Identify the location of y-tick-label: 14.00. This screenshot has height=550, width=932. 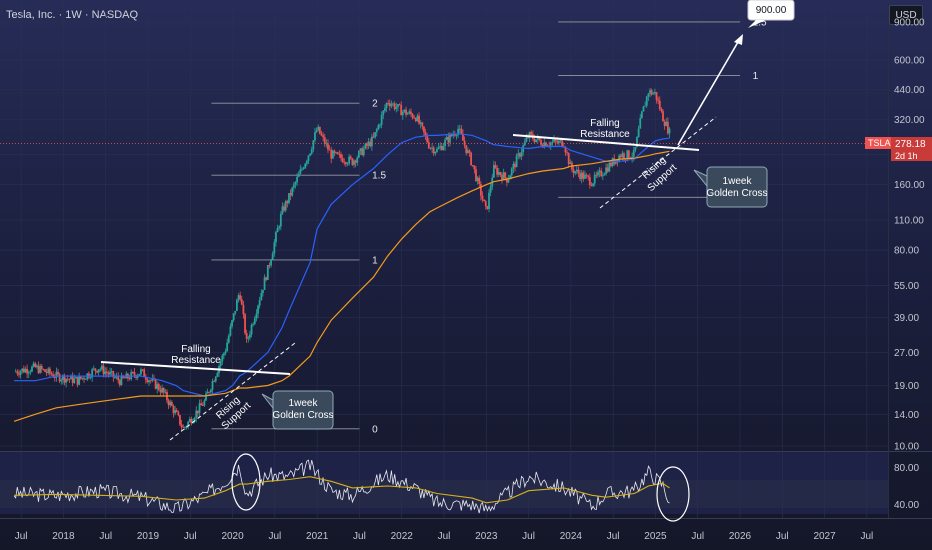
(906, 415).